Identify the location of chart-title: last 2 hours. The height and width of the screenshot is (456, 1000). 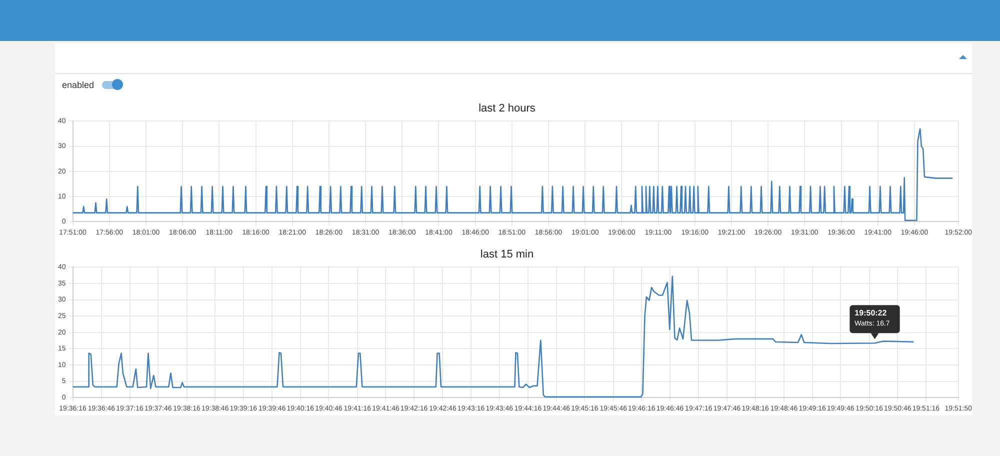
(507, 108).